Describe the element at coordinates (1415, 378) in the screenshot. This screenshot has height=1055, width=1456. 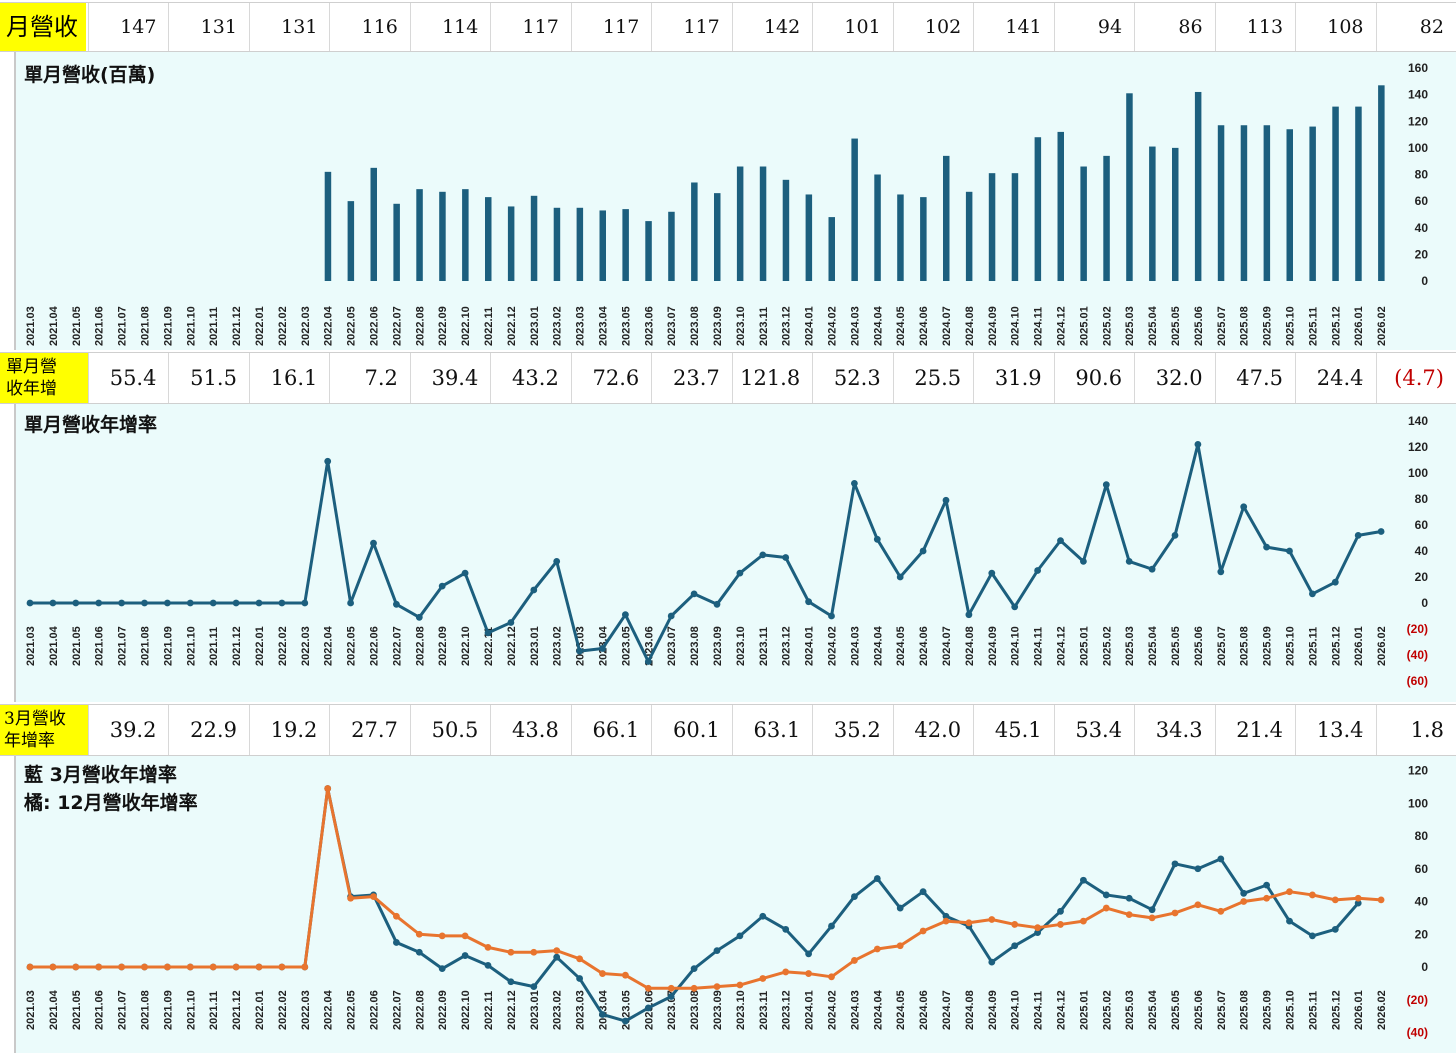
I see `strip-value-cell: (4.7)` at that location.